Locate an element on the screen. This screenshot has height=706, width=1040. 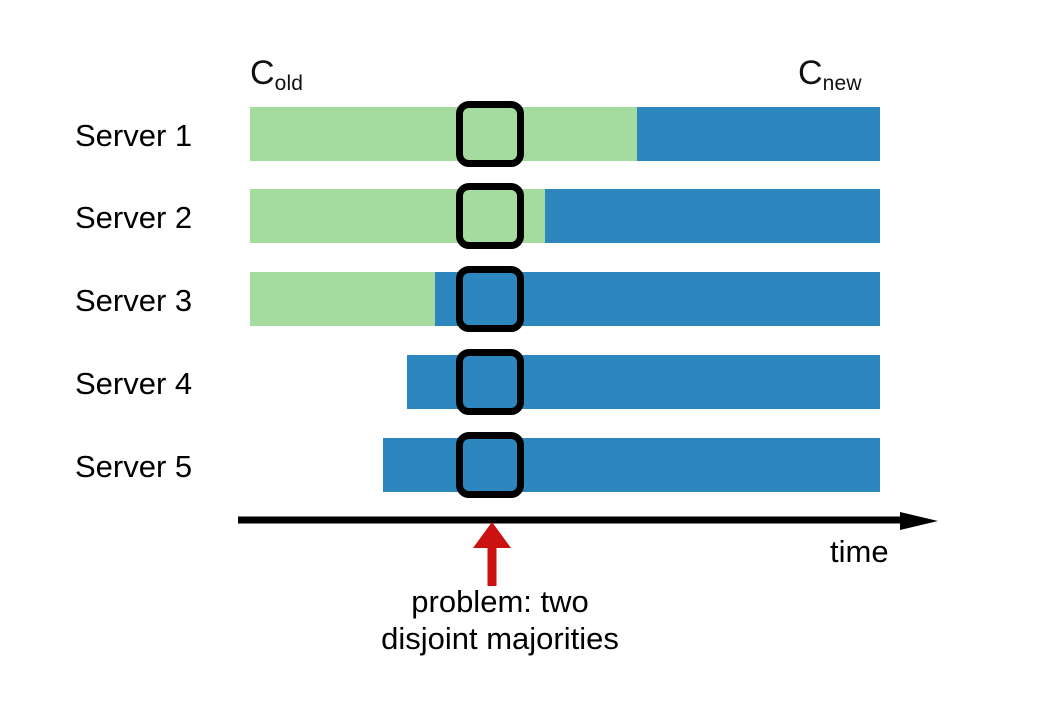
server-label-1: Server 1 is located at coordinates (134, 135).